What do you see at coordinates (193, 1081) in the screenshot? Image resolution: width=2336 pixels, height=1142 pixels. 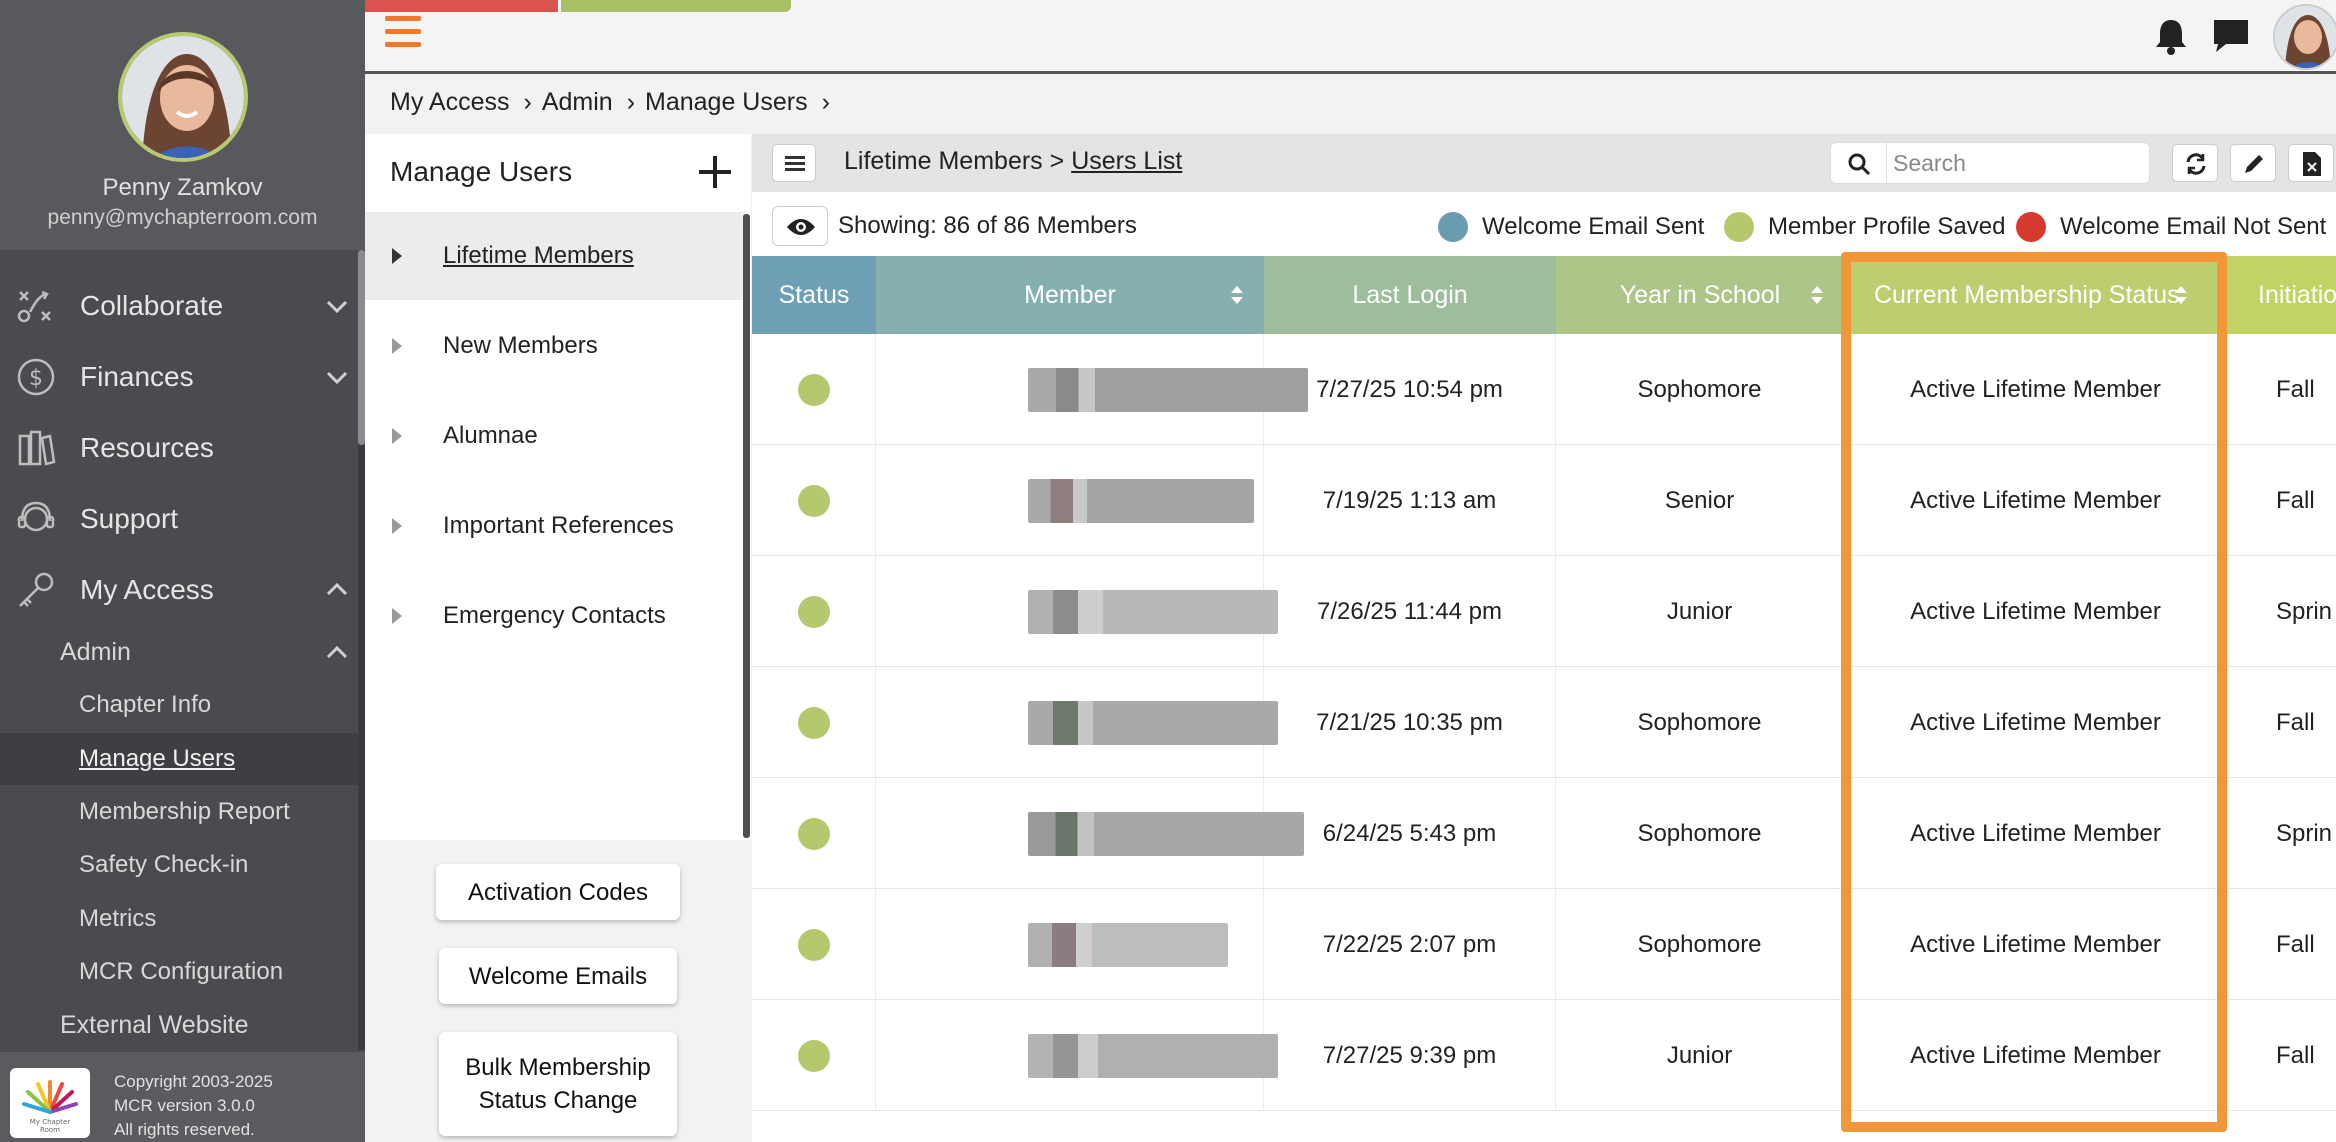 I see `copyright-text: Copyright 2003-2025` at bounding box center [193, 1081].